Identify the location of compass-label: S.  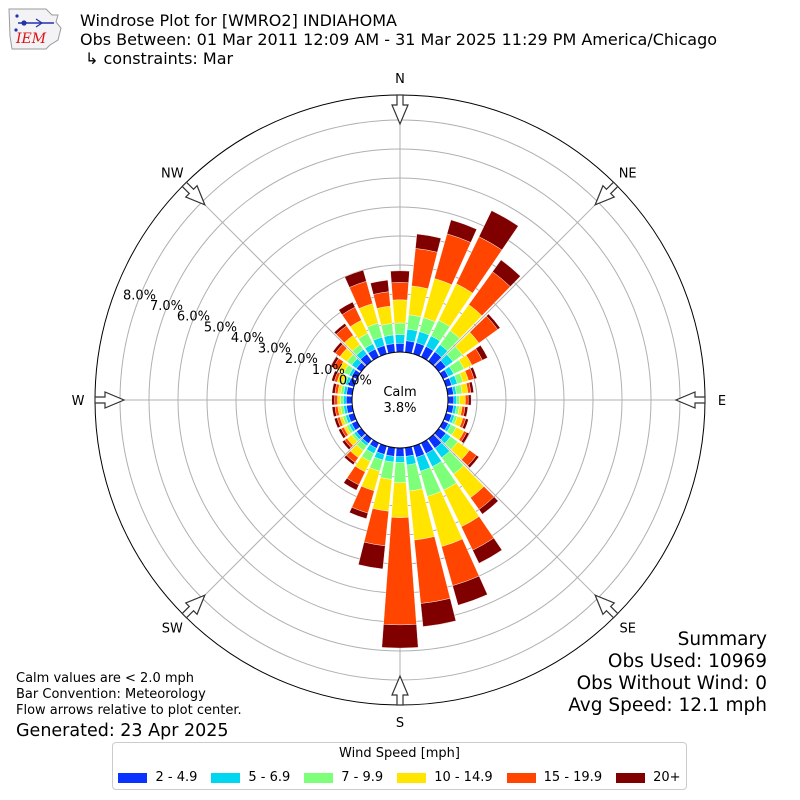
(400, 723).